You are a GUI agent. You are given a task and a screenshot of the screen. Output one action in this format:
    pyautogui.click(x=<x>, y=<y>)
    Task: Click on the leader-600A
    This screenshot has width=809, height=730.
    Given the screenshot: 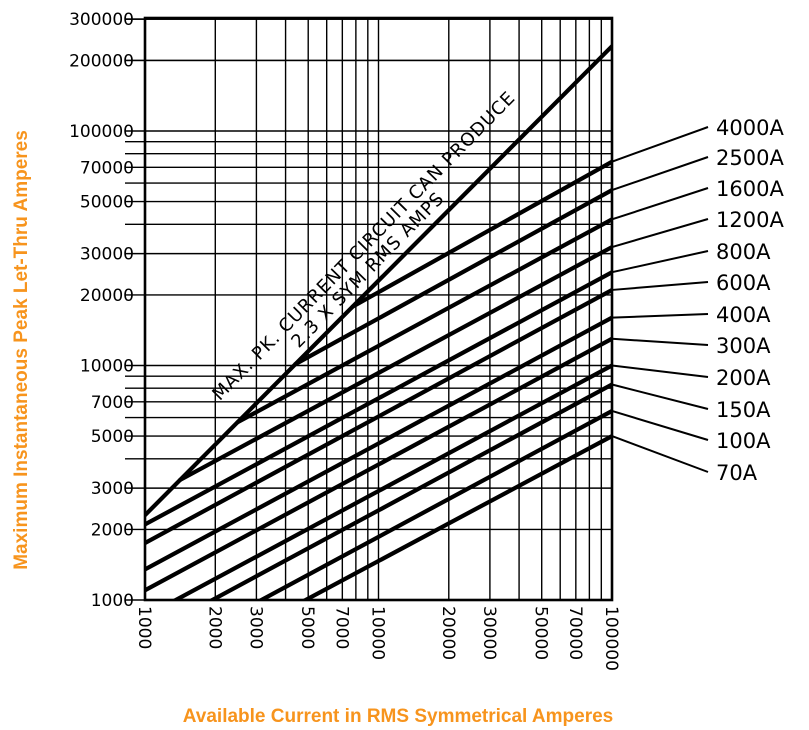 What is the action you would take?
    pyautogui.click(x=660, y=286)
    